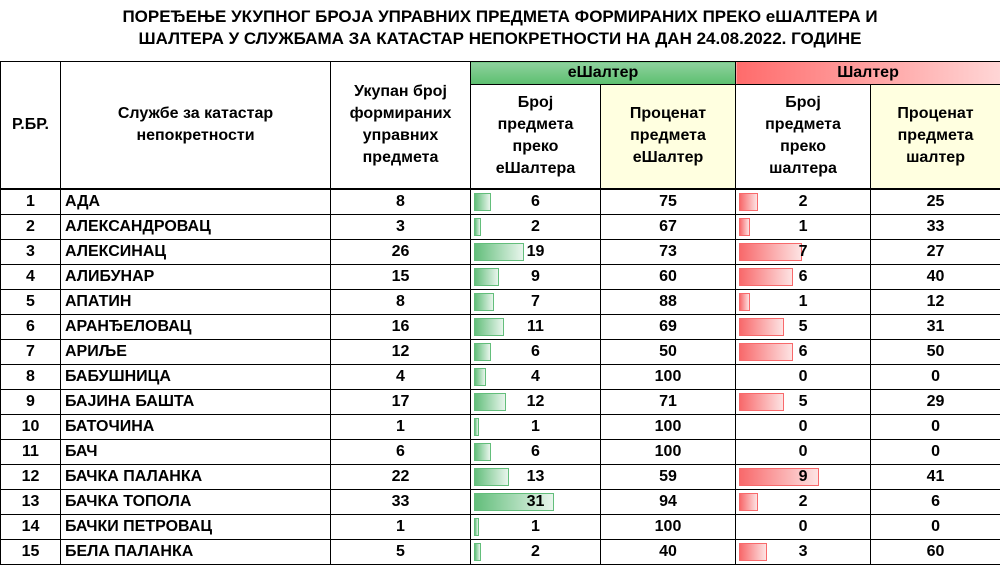  I want to click on shalter-percent: 6, so click(935, 501).